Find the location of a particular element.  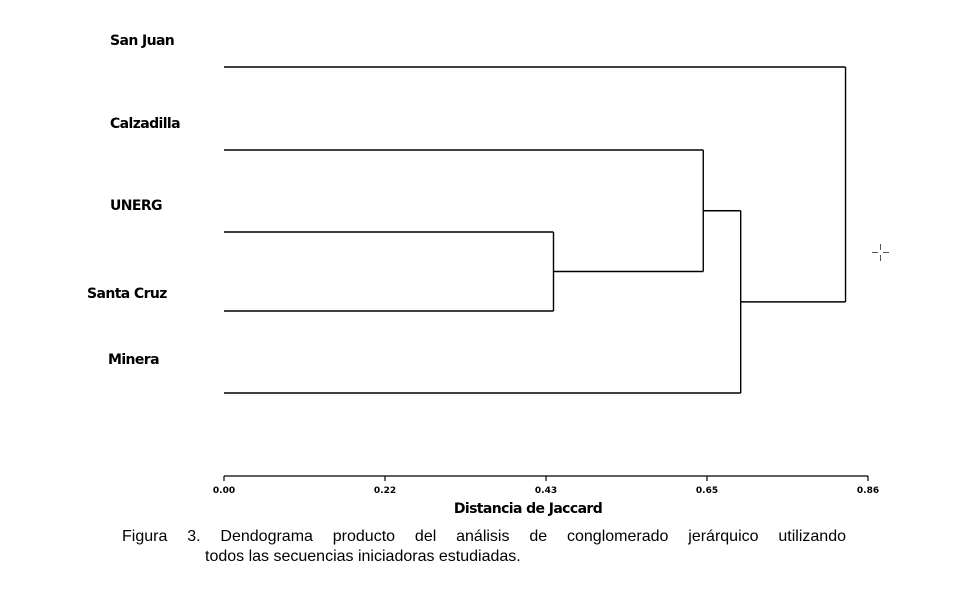

x-tick-label-0.00: 0.00 is located at coordinates (224, 491).